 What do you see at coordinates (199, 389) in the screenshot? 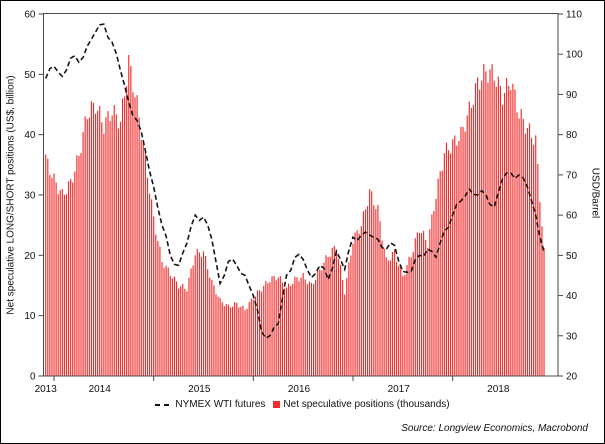
I see `svg-text: 2015` at bounding box center [199, 389].